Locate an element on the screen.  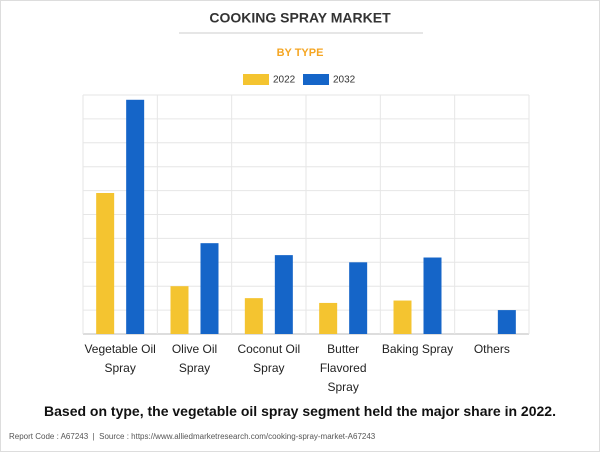
x-tick-label: Olive Oil Spray is located at coordinates (194, 358).